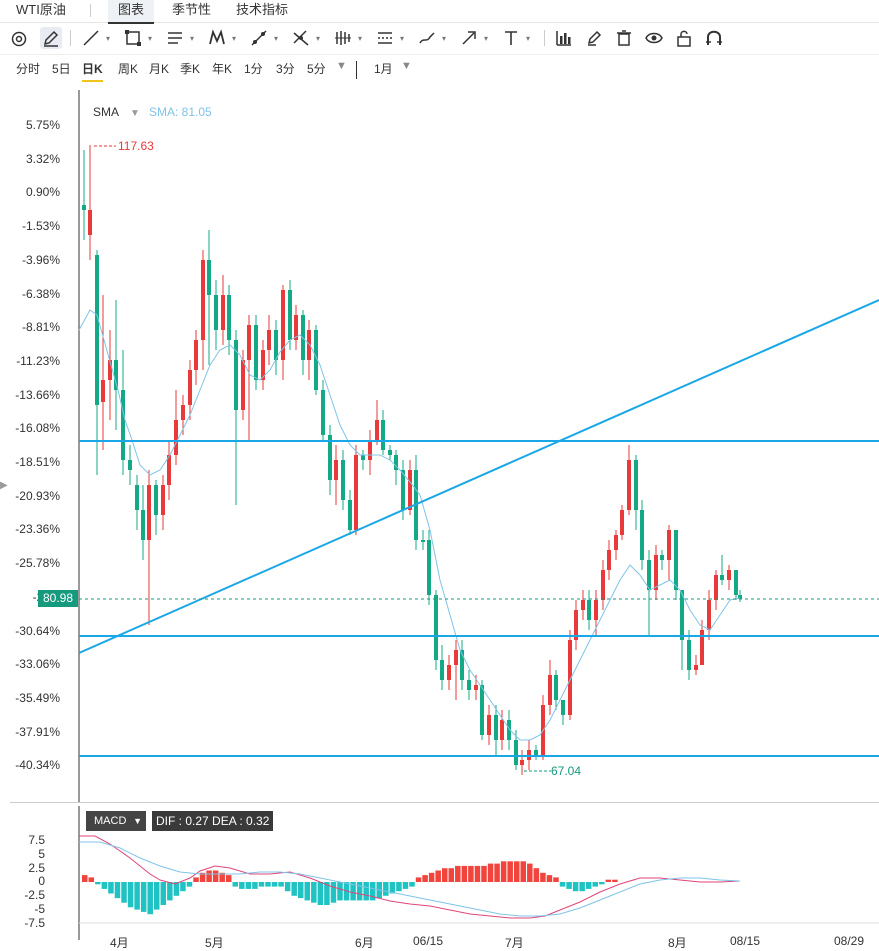  I want to click on pencil-icon, so click(51, 38).